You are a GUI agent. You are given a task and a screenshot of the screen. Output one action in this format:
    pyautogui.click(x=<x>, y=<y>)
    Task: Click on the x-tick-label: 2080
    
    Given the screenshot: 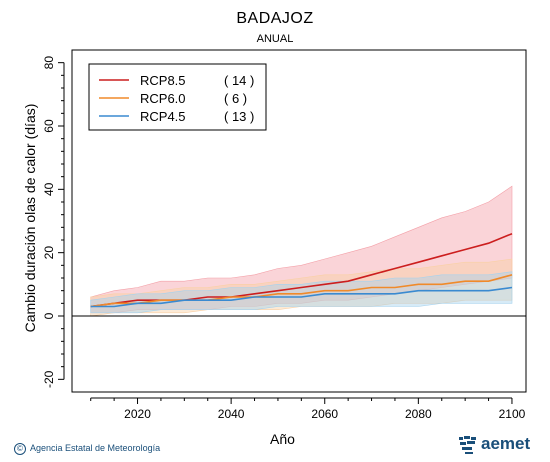 What is the action you would take?
    pyautogui.click(x=418, y=414)
    